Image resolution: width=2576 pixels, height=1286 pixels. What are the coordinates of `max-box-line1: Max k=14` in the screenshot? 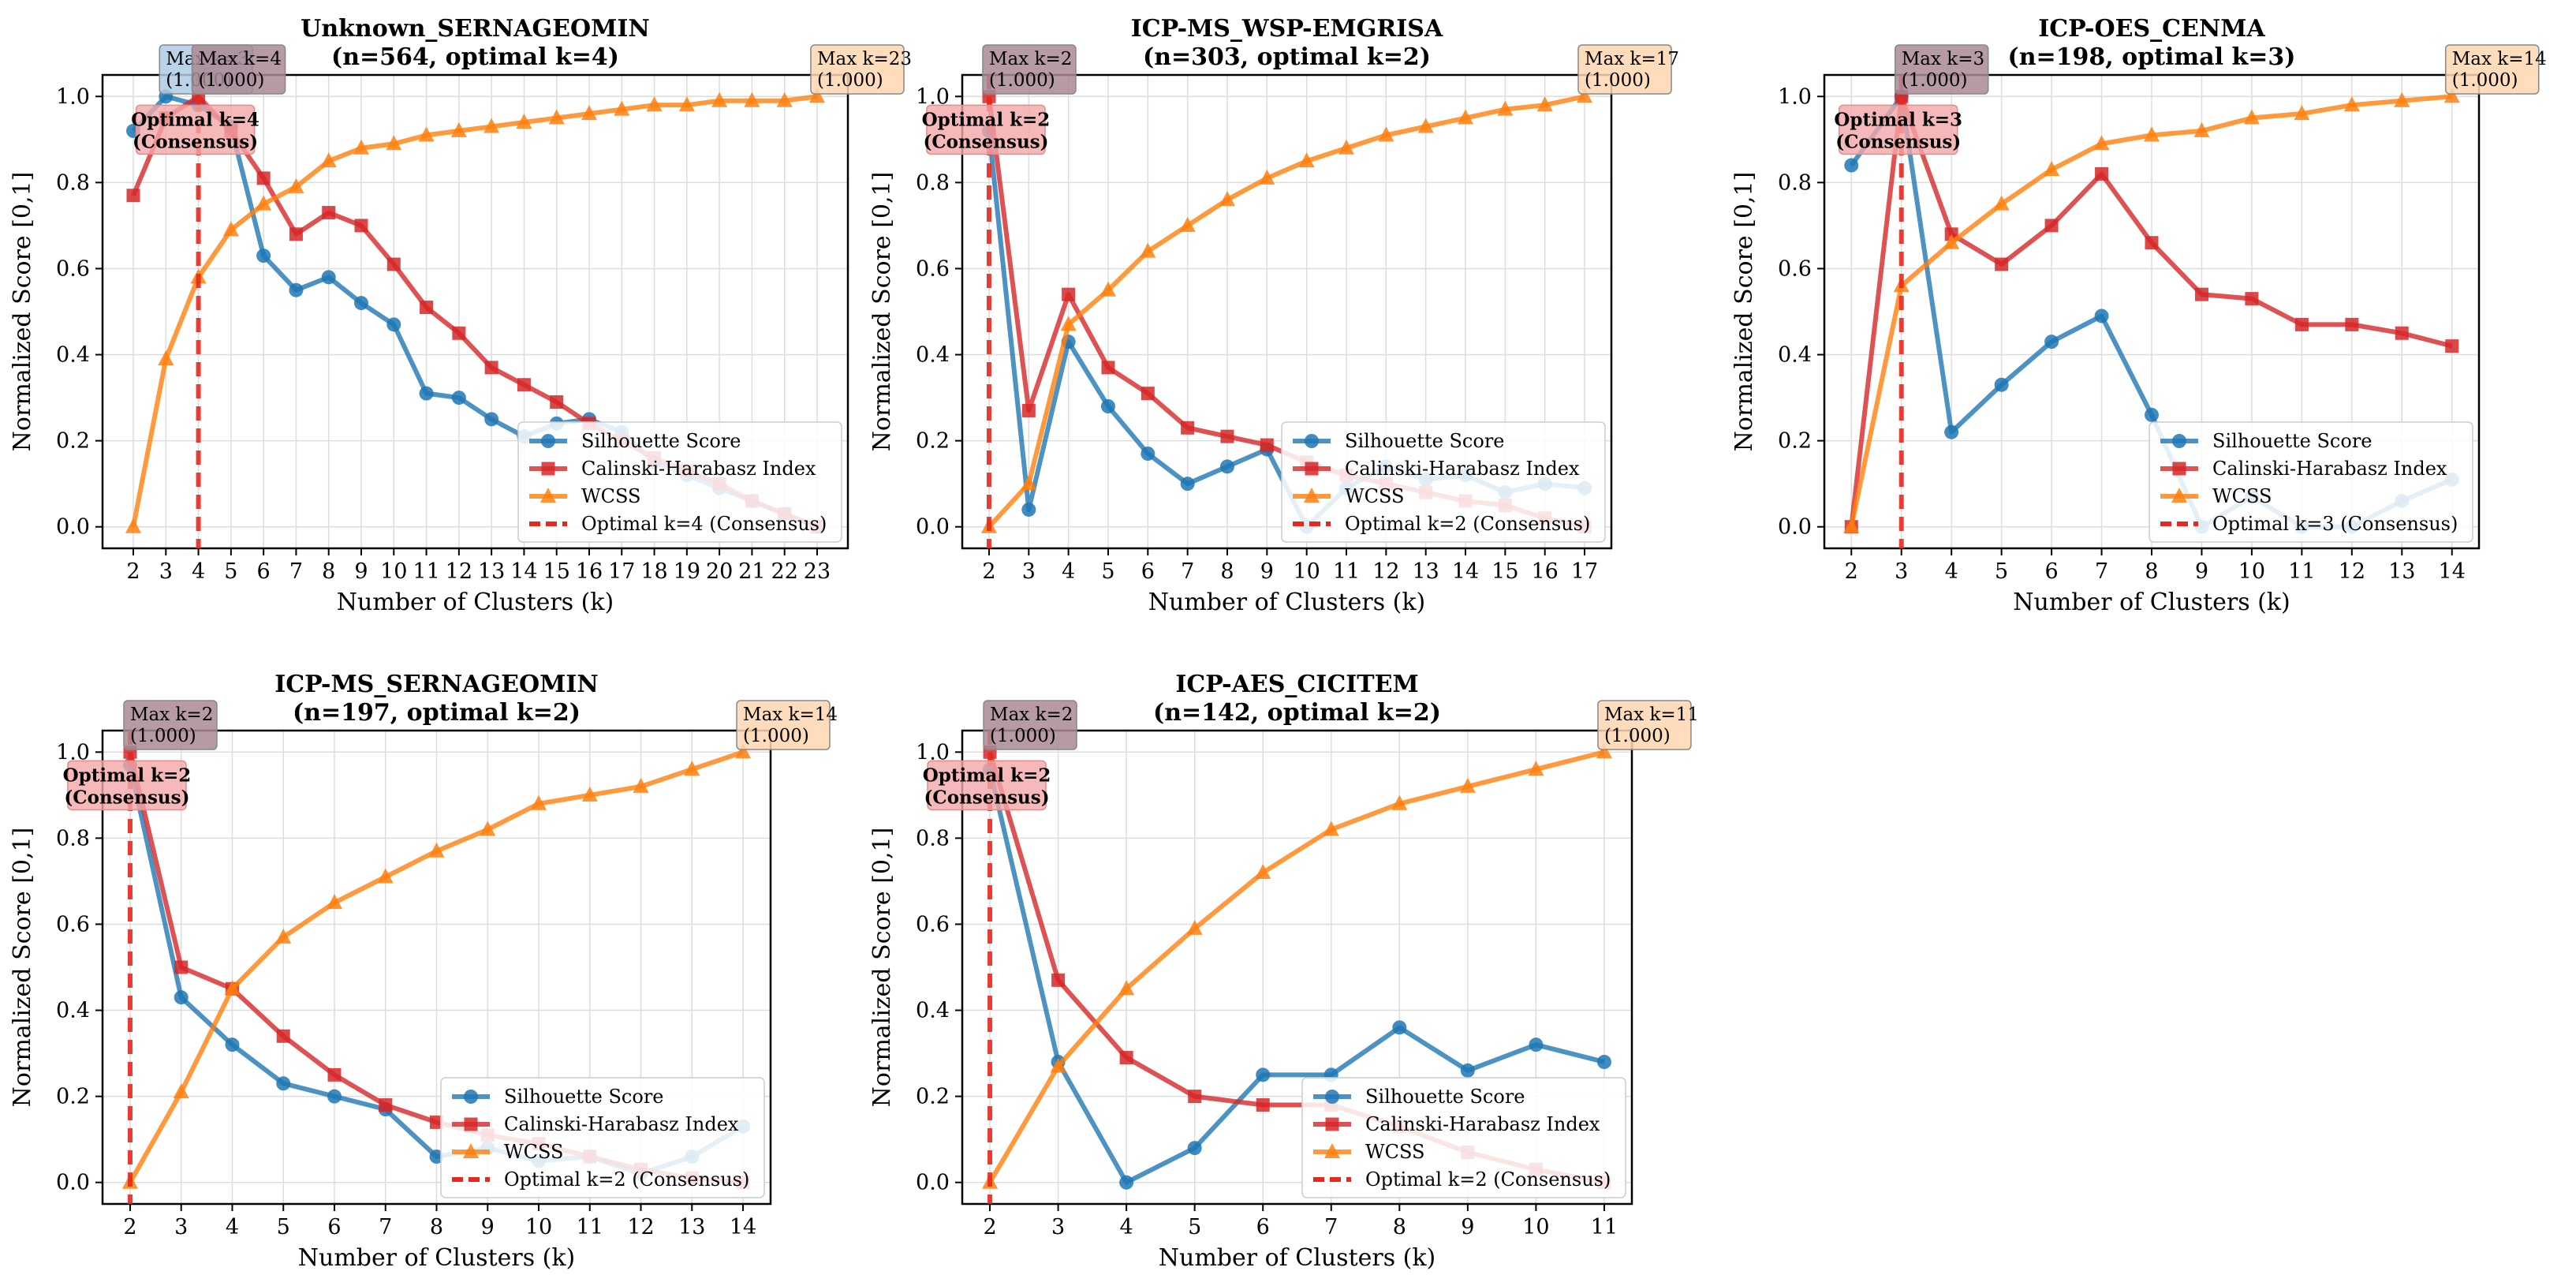 It's located at (790, 715).